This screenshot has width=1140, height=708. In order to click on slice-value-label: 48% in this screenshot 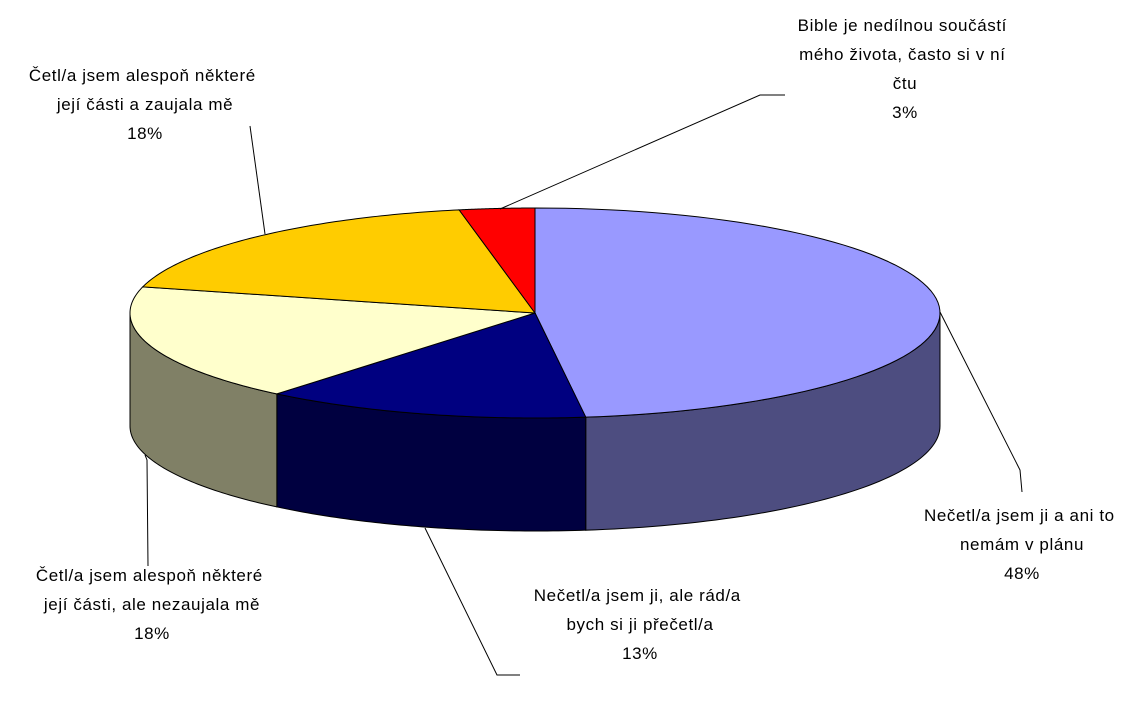, I will do `click(1022, 573)`.